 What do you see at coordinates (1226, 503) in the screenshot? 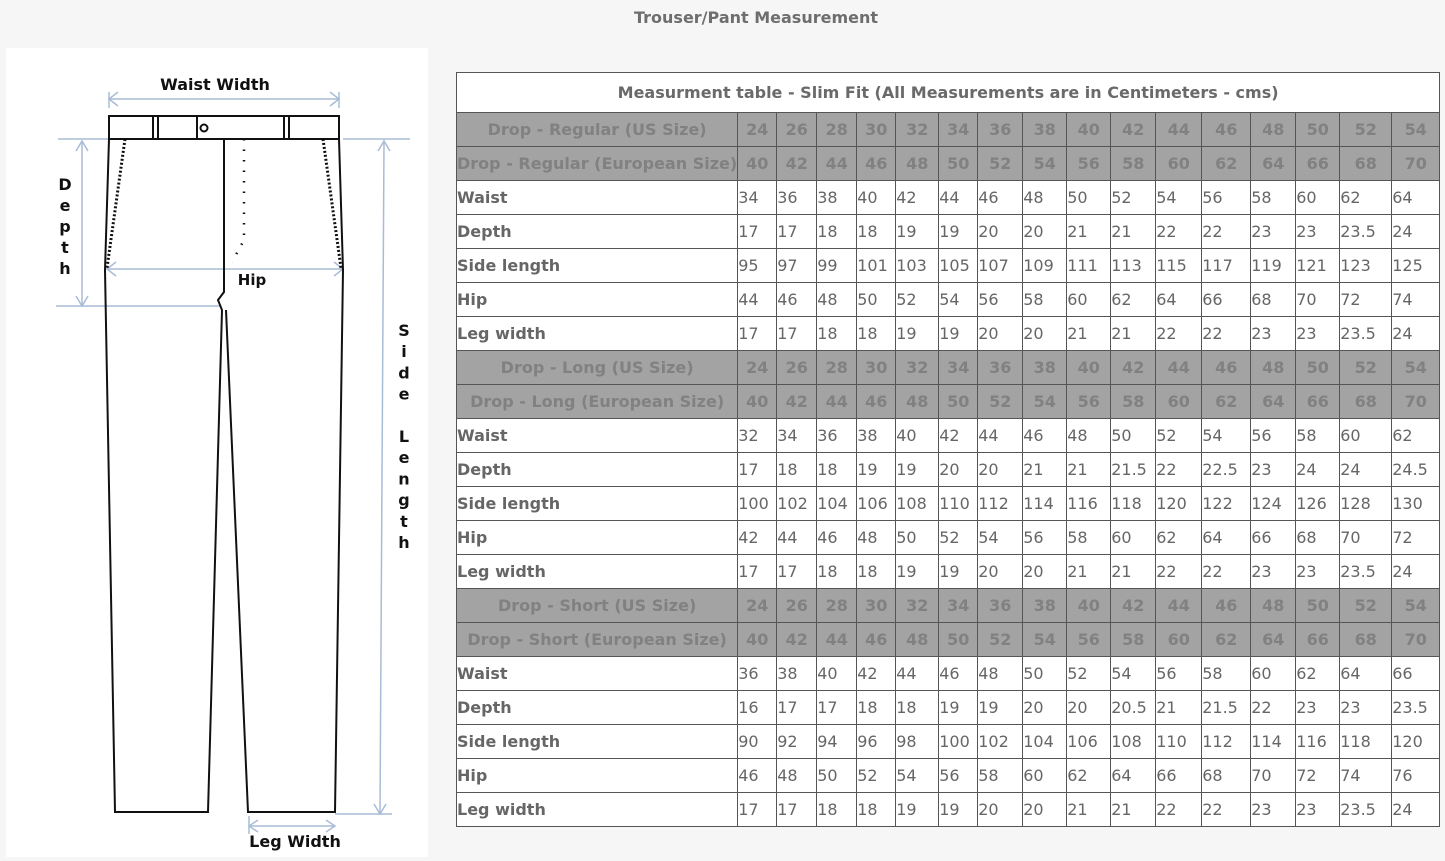
I see `measurement-cell: 122` at bounding box center [1226, 503].